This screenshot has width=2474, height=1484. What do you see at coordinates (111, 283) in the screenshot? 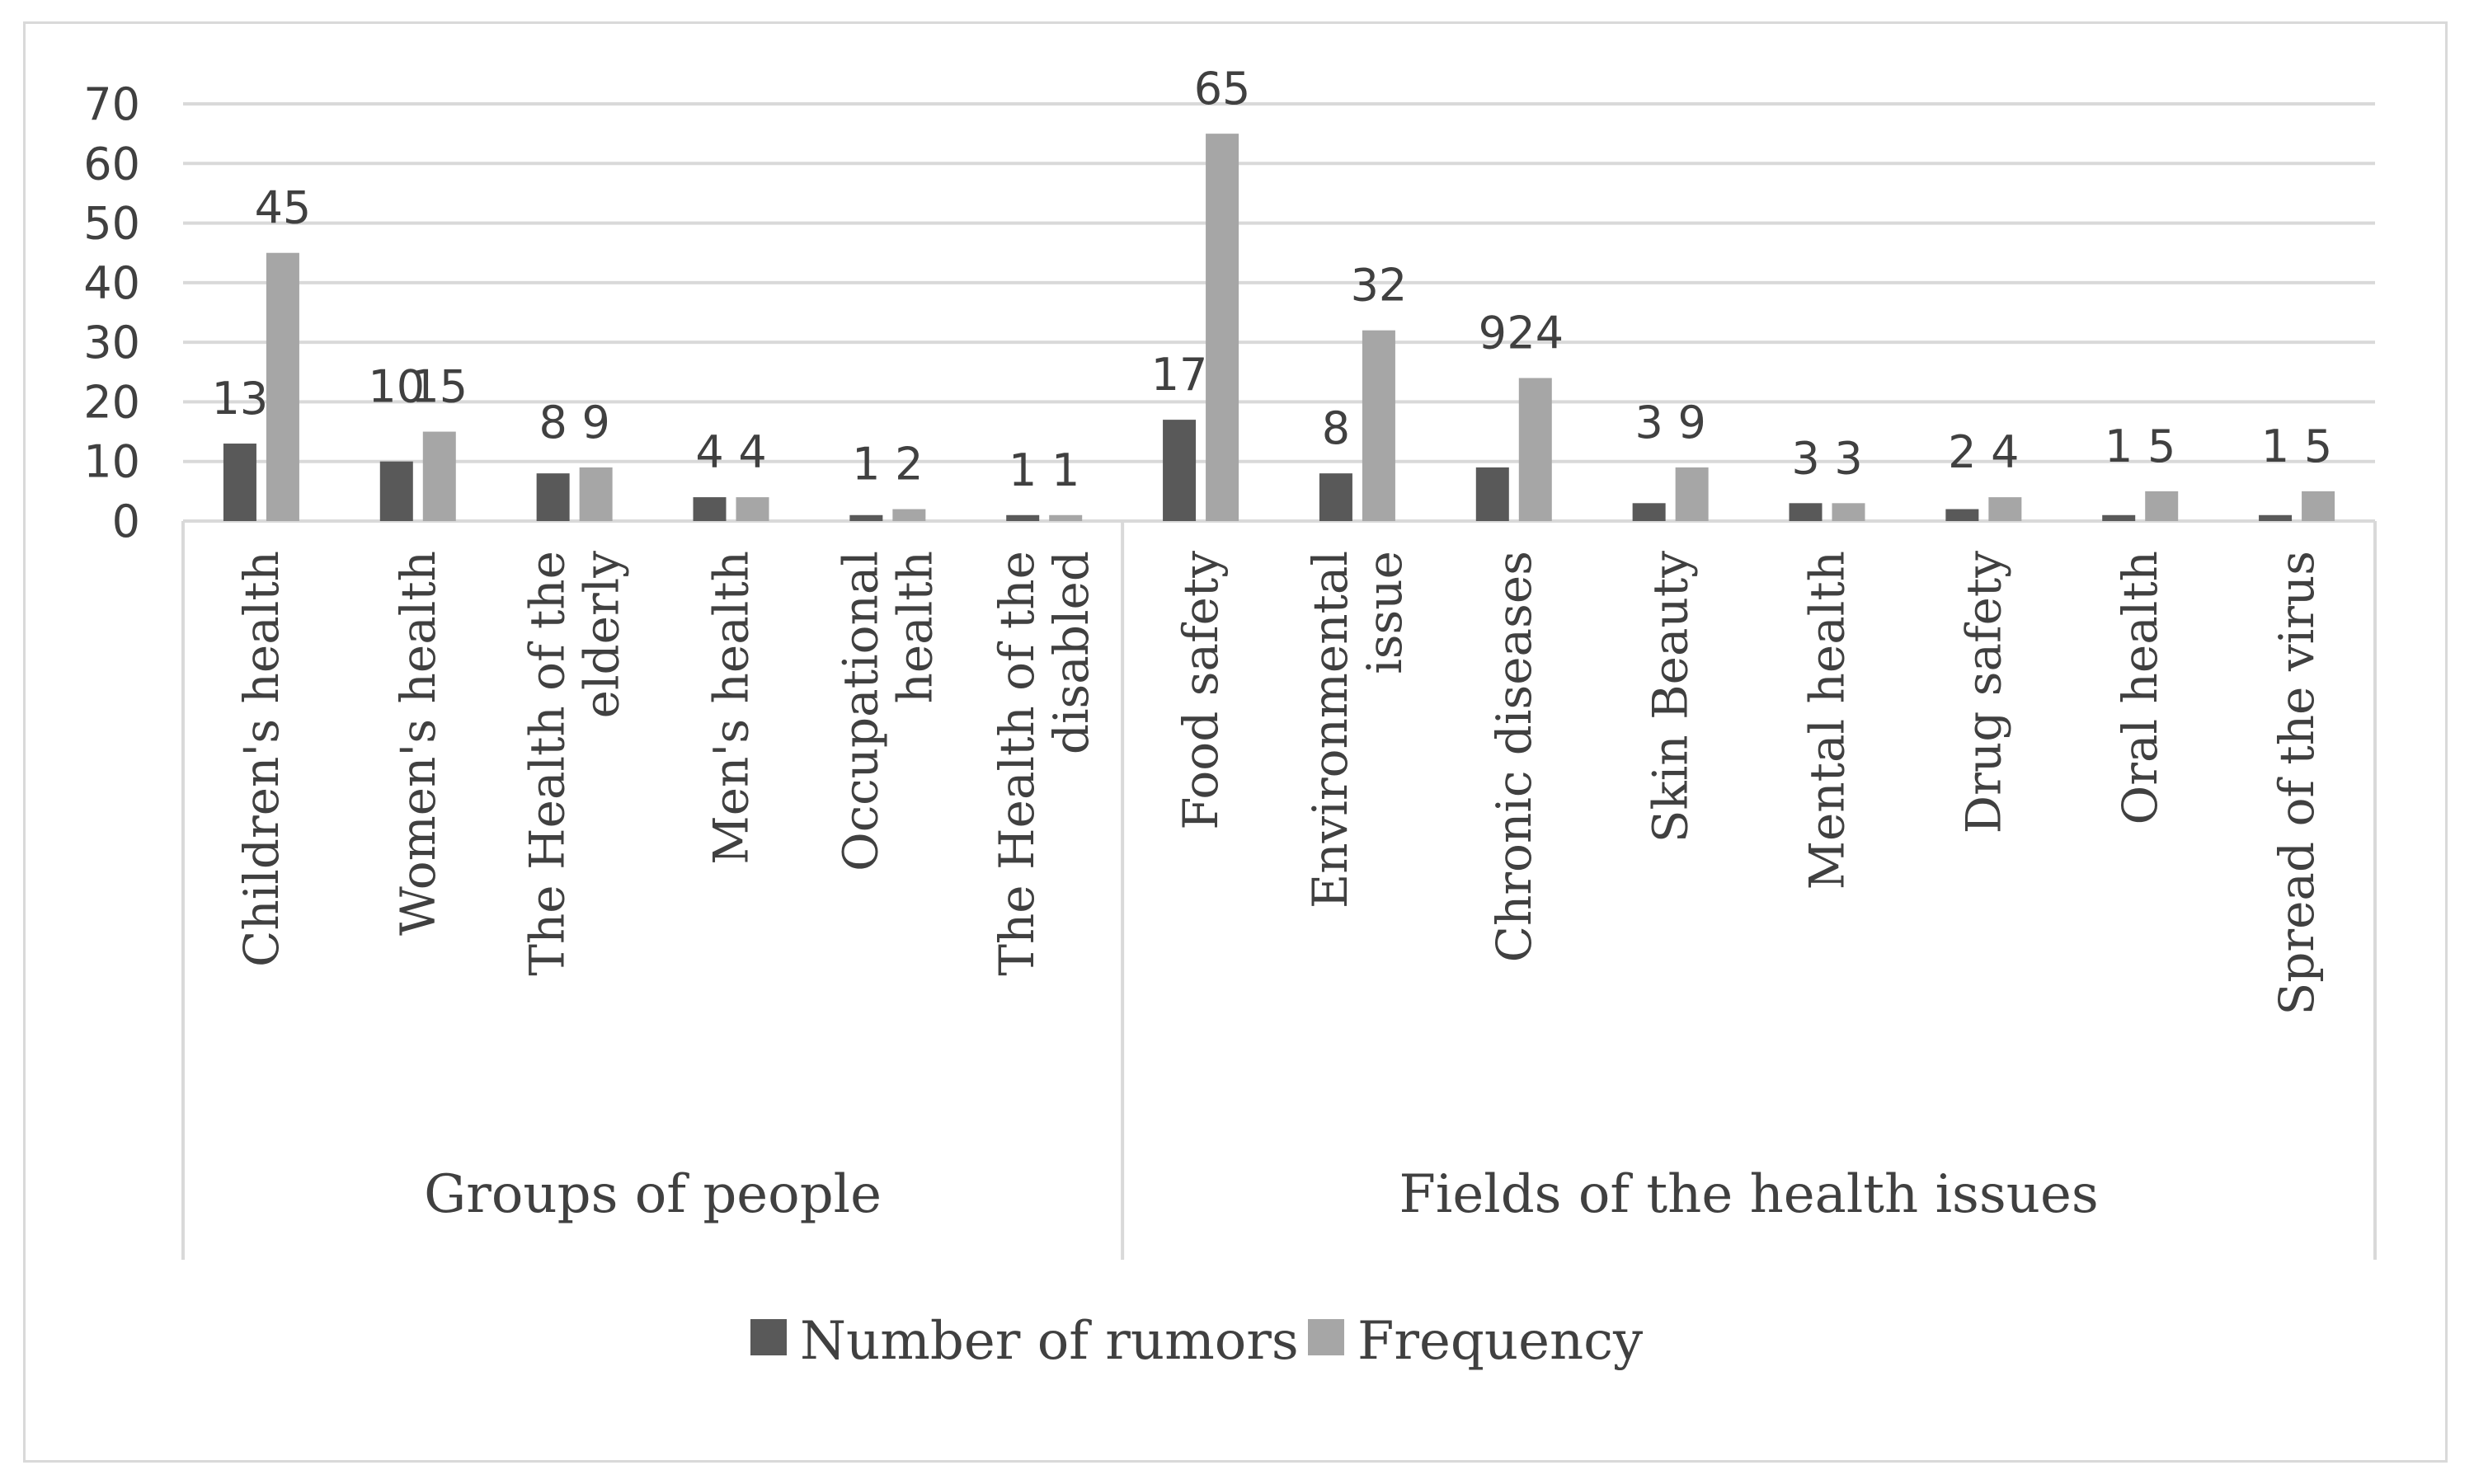
I see `y-tick-label: 40` at bounding box center [111, 283].